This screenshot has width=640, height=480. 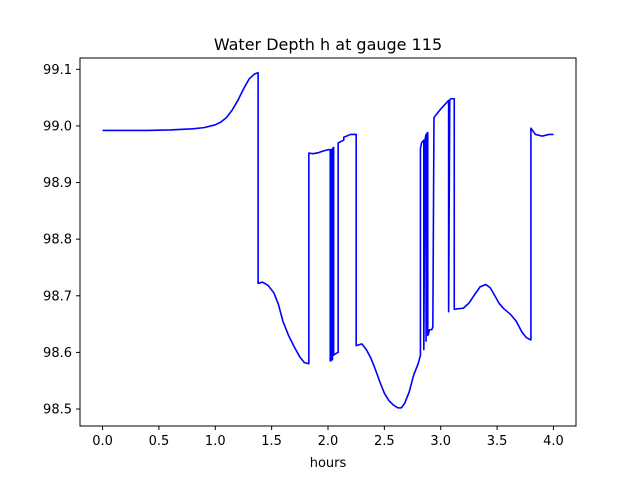 What do you see at coordinates (328, 463) in the screenshot?
I see `x-axis-label: hours` at bounding box center [328, 463].